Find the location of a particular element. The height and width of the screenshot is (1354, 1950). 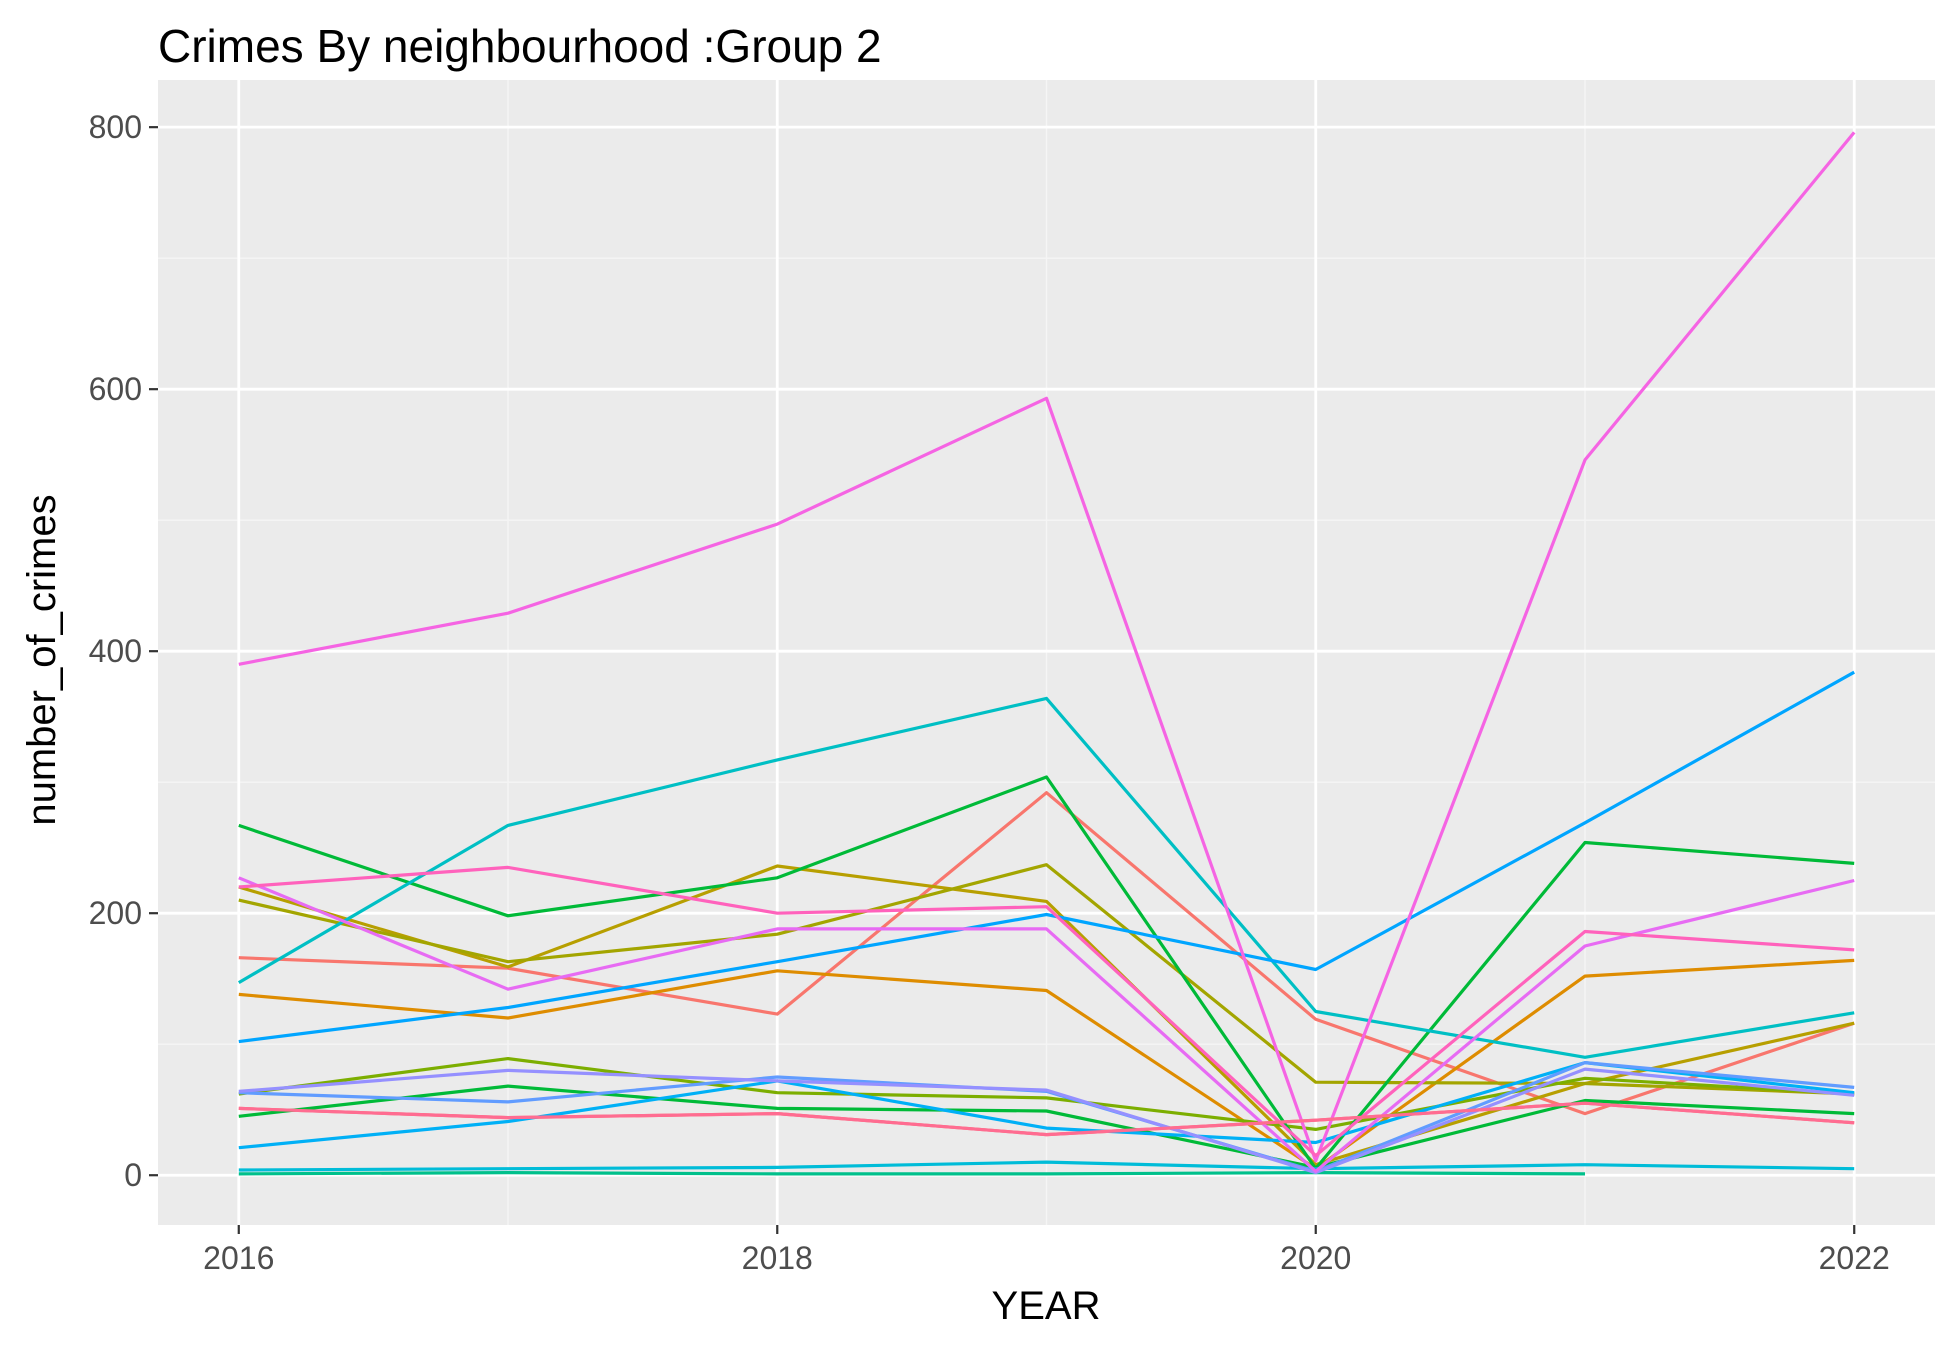

y-tick-label: 0 is located at coordinates (133, 1175).